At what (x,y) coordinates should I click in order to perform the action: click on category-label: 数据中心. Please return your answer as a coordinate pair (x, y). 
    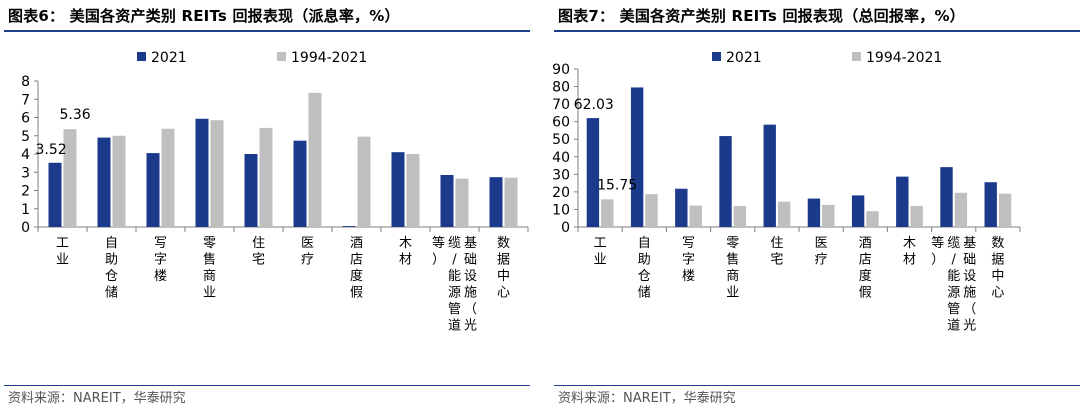
    Looking at the image, I should click on (503, 268).